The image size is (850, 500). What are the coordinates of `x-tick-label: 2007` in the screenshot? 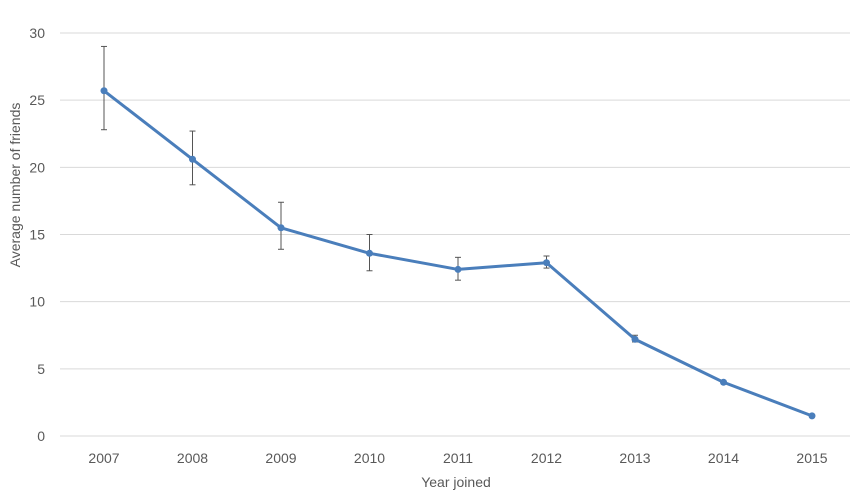 It's located at (103, 458).